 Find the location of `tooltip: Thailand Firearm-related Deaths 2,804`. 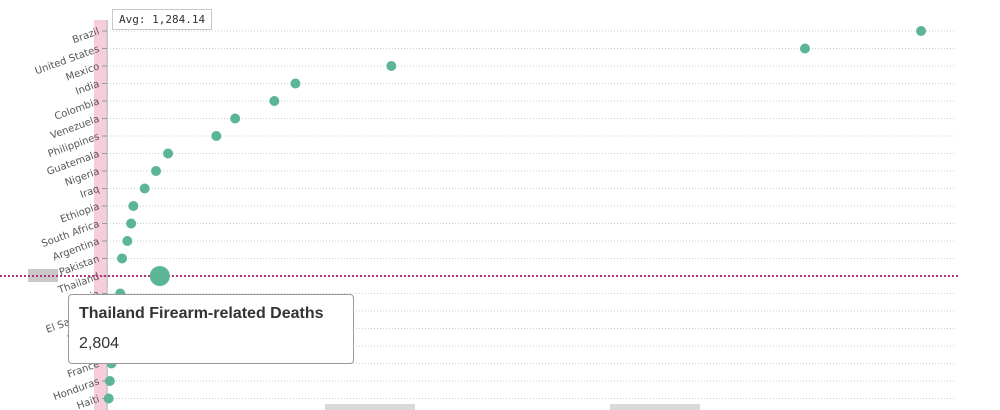

tooltip: Thailand Firearm-related Deaths 2,804 is located at coordinates (211, 329).